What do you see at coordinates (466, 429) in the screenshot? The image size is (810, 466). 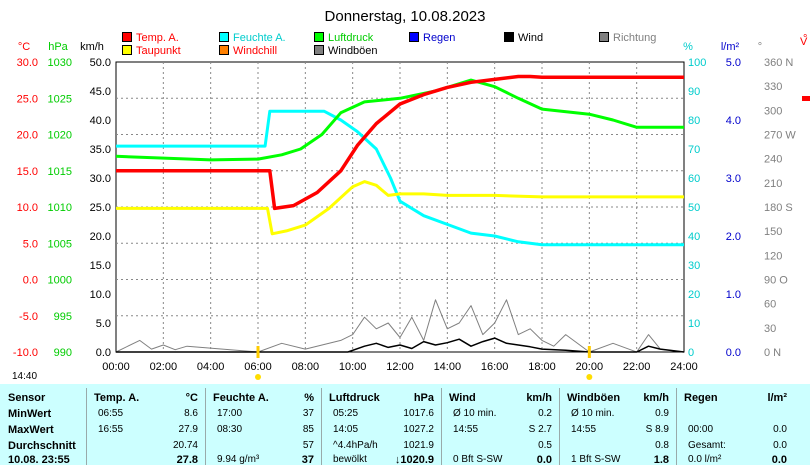 I see `cell-note: 14:55` at bounding box center [466, 429].